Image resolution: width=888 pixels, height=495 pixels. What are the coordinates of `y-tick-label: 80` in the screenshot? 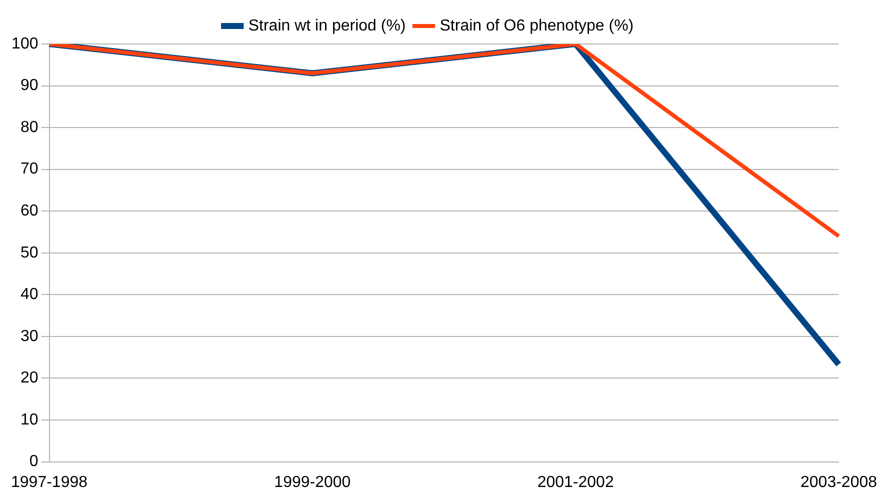 It's located at (29, 127).